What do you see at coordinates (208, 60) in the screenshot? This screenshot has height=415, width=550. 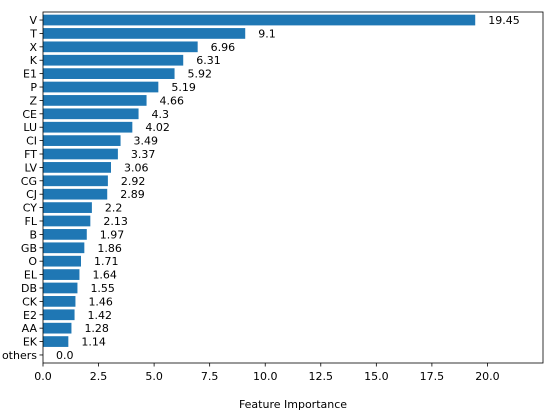 I see `data-label: 6.31` at bounding box center [208, 60].